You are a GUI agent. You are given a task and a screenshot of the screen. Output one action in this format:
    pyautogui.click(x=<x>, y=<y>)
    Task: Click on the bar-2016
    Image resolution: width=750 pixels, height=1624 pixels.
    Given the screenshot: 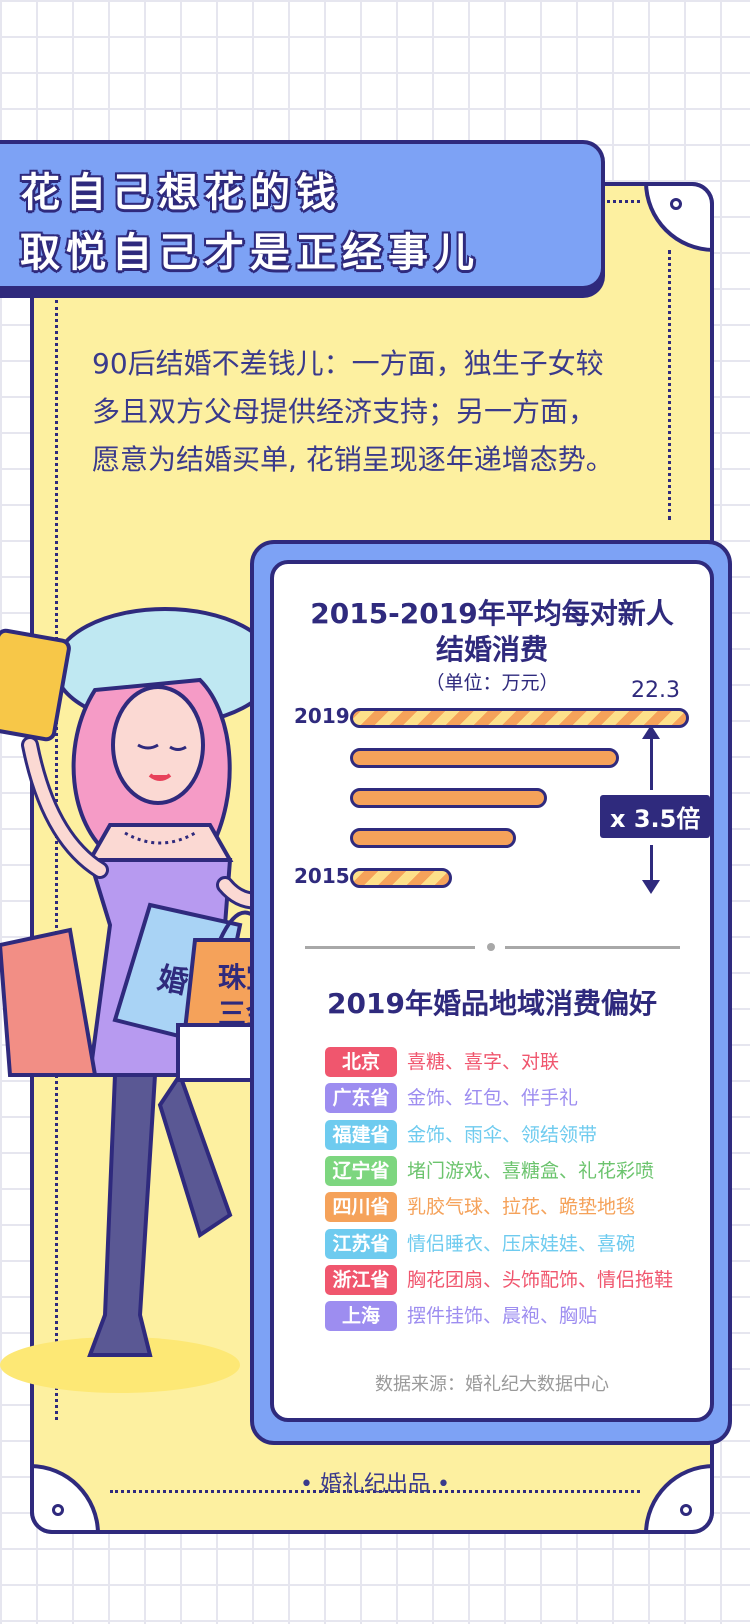 What is the action you would take?
    pyautogui.click(x=433, y=838)
    